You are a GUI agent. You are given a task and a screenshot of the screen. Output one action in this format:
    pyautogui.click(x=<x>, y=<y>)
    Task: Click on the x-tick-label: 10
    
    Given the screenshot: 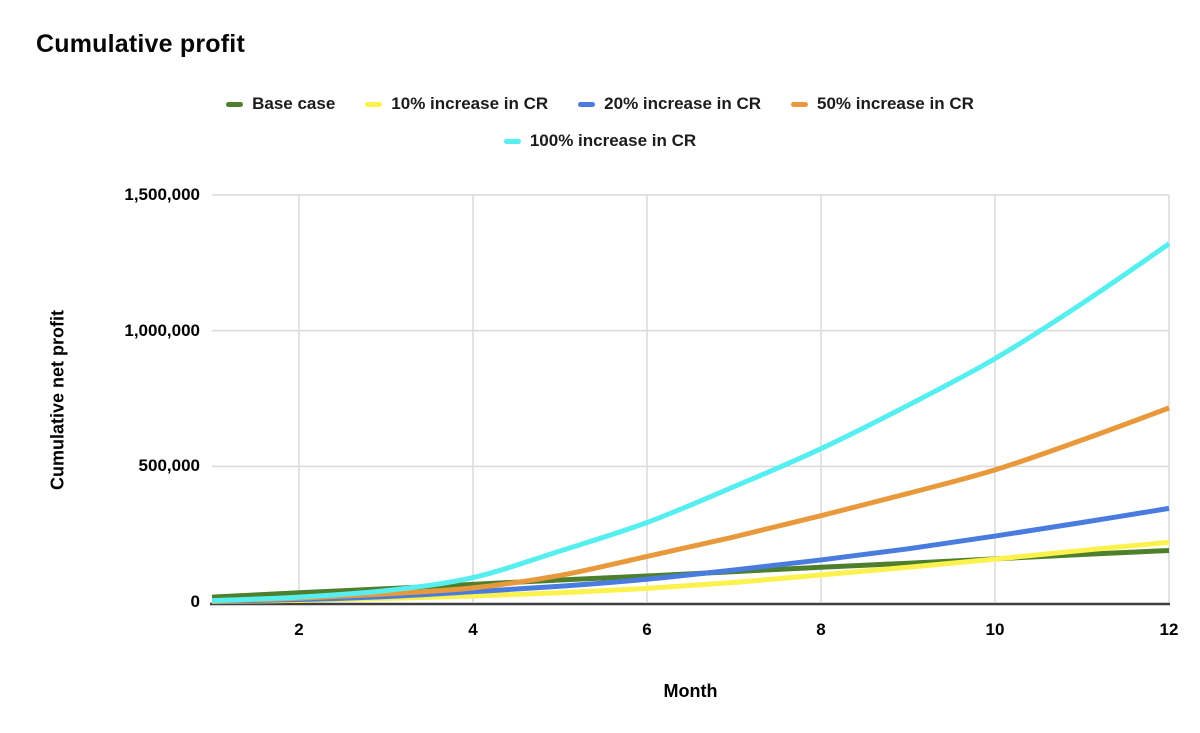 What is the action you would take?
    pyautogui.click(x=995, y=629)
    